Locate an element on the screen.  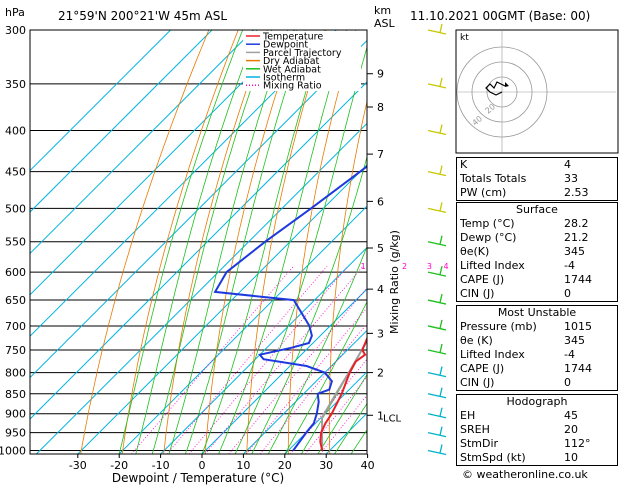
hodograph-frame is located at coordinates (537, 91).